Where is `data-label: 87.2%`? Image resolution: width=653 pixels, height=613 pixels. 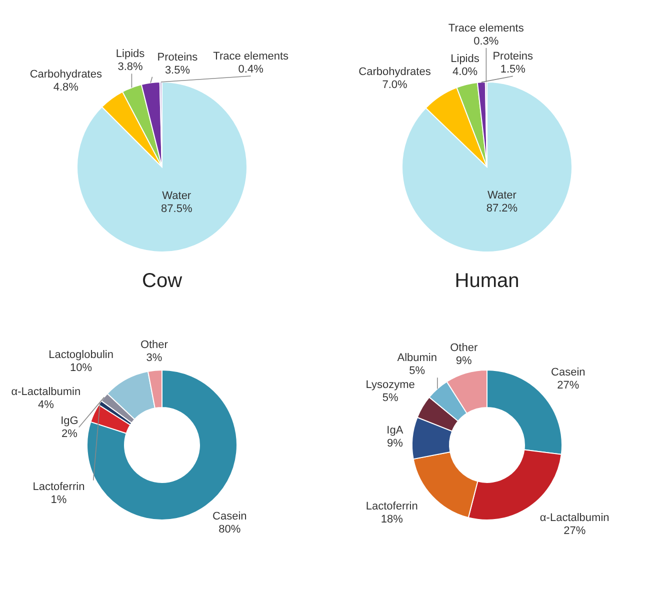 data-label: 87.2% is located at coordinates (502, 208).